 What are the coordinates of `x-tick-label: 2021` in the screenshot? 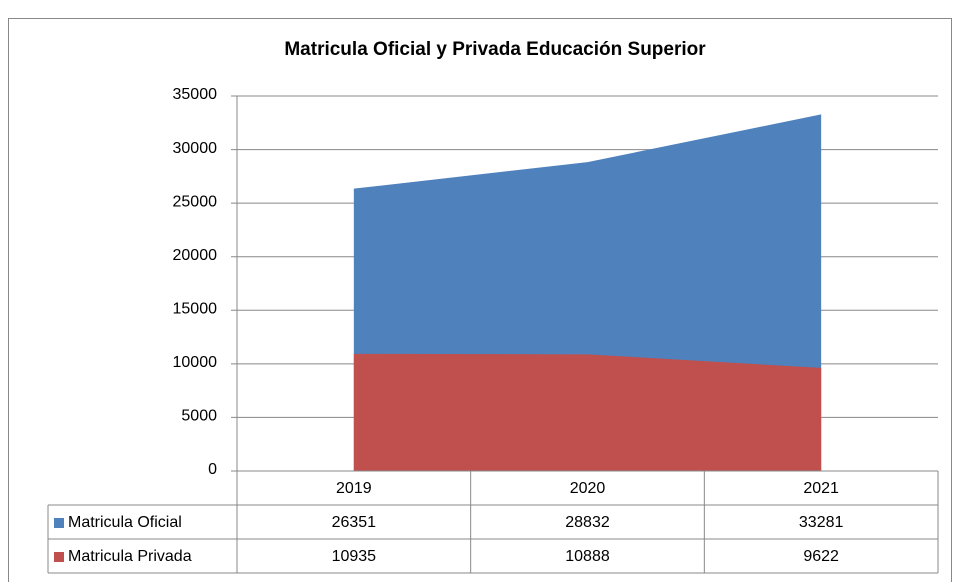 It's located at (821, 488).